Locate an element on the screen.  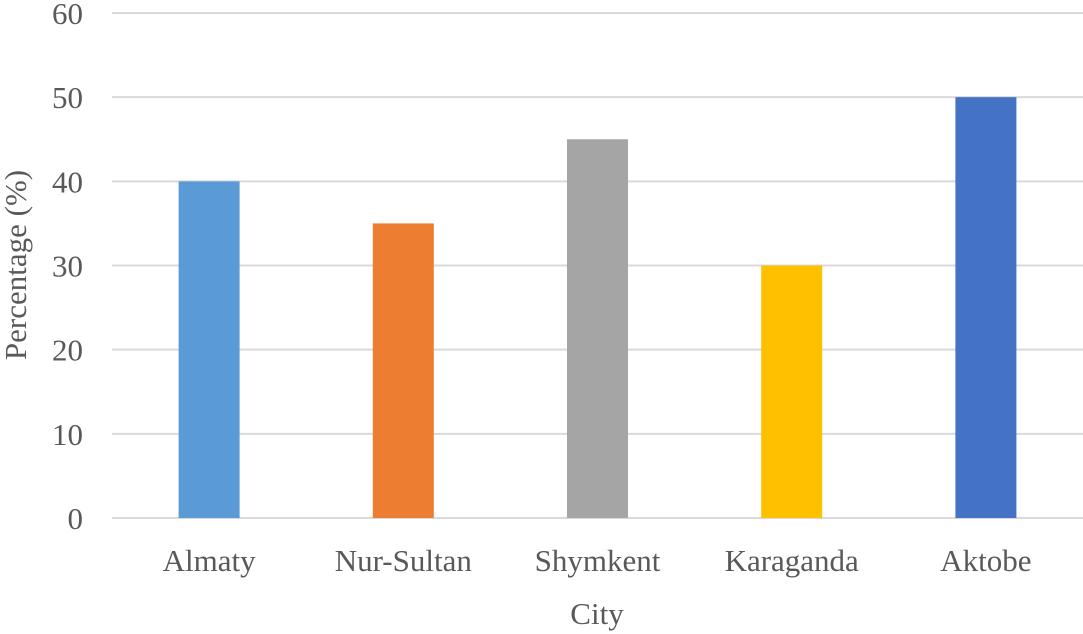
y-tick-label: 50 is located at coordinates (67, 97).